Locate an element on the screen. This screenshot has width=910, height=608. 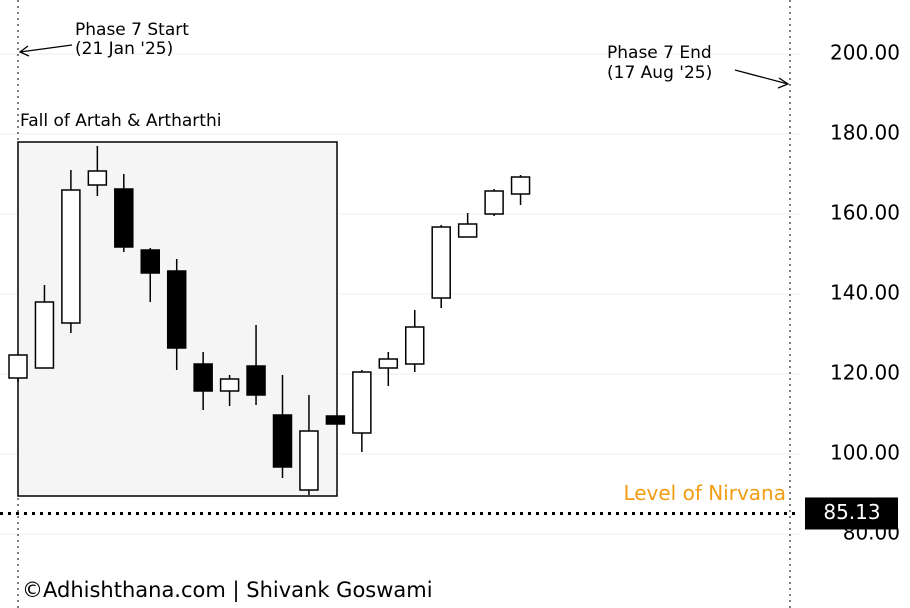
y-tick-label: 200.00 is located at coordinates (865, 53).